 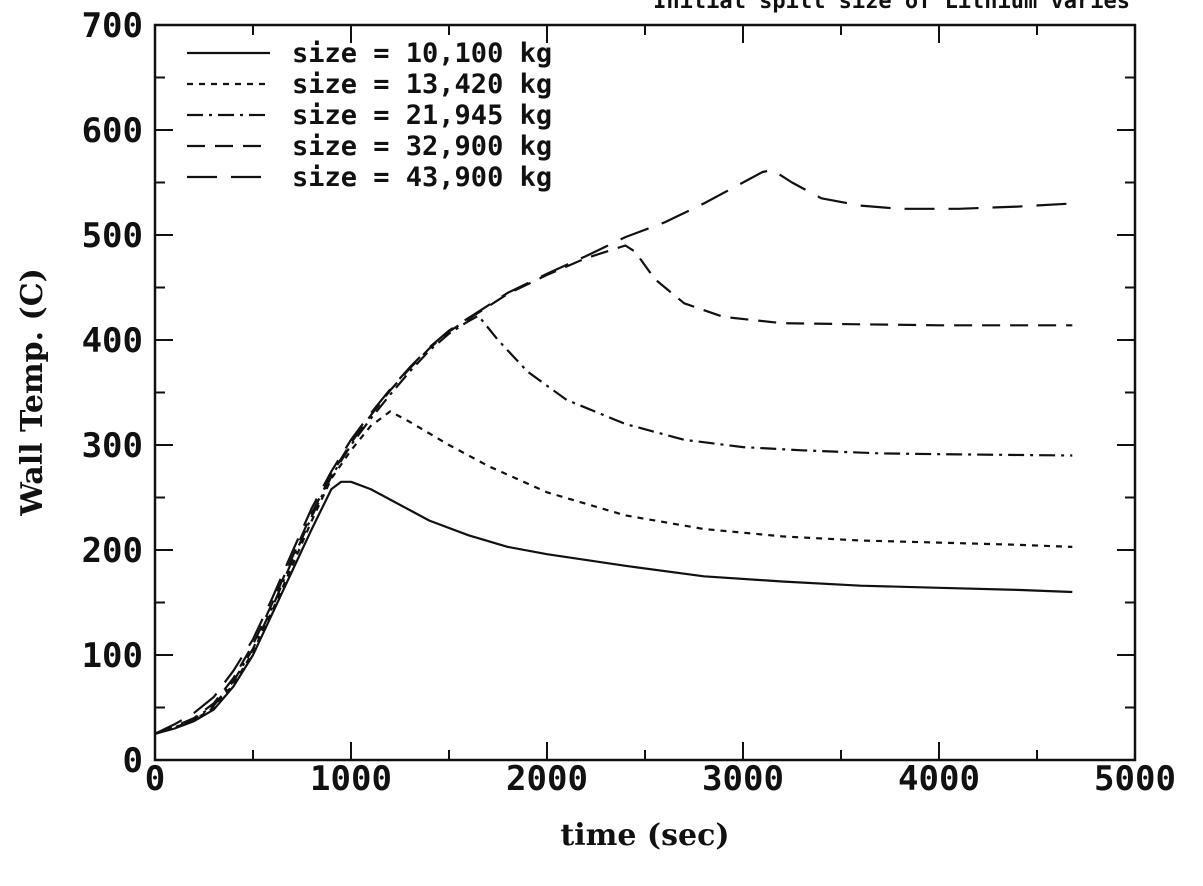 I want to click on y-tick-label: 600, so click(x=112, y=131).